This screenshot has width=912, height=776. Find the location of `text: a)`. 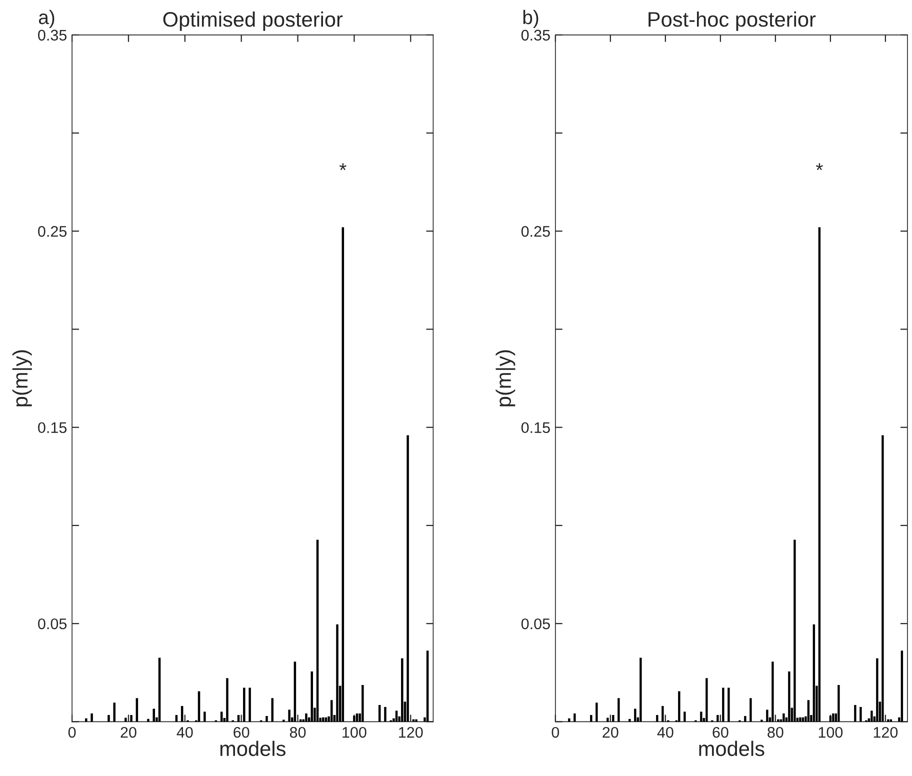

text: a) is located at coordinates (46, 19).